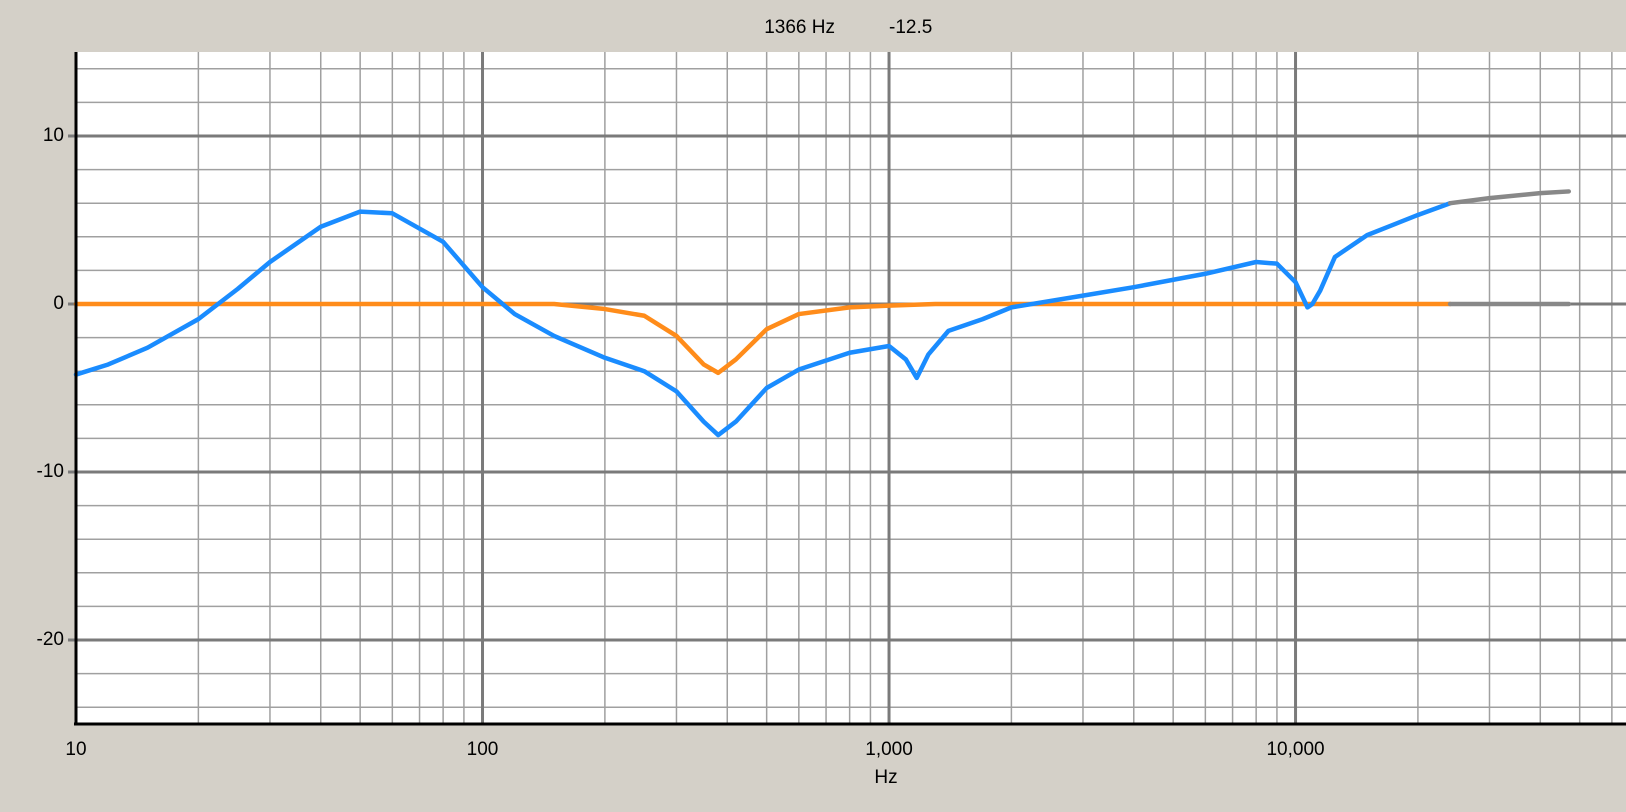 This screenshot has height=812, width=1626. What do you see at coordinates (889, 749) in the screenshot?
I see `x-tick-label: 1,000` at bounding box center [889, 749].